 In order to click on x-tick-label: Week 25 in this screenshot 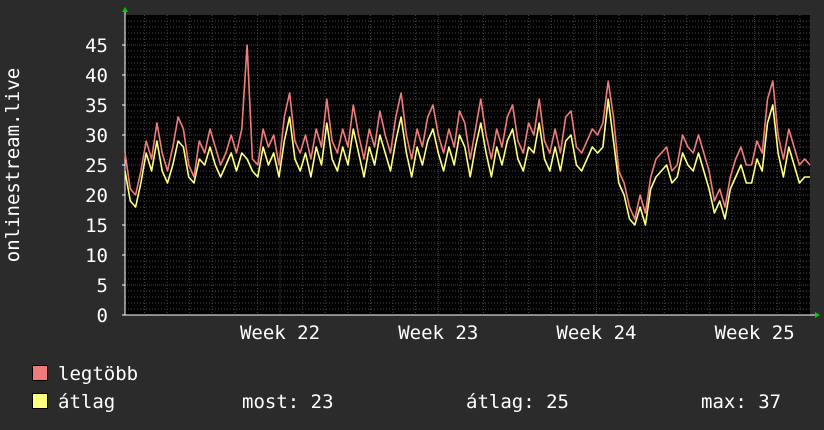, I will do `click(755, 333)`.